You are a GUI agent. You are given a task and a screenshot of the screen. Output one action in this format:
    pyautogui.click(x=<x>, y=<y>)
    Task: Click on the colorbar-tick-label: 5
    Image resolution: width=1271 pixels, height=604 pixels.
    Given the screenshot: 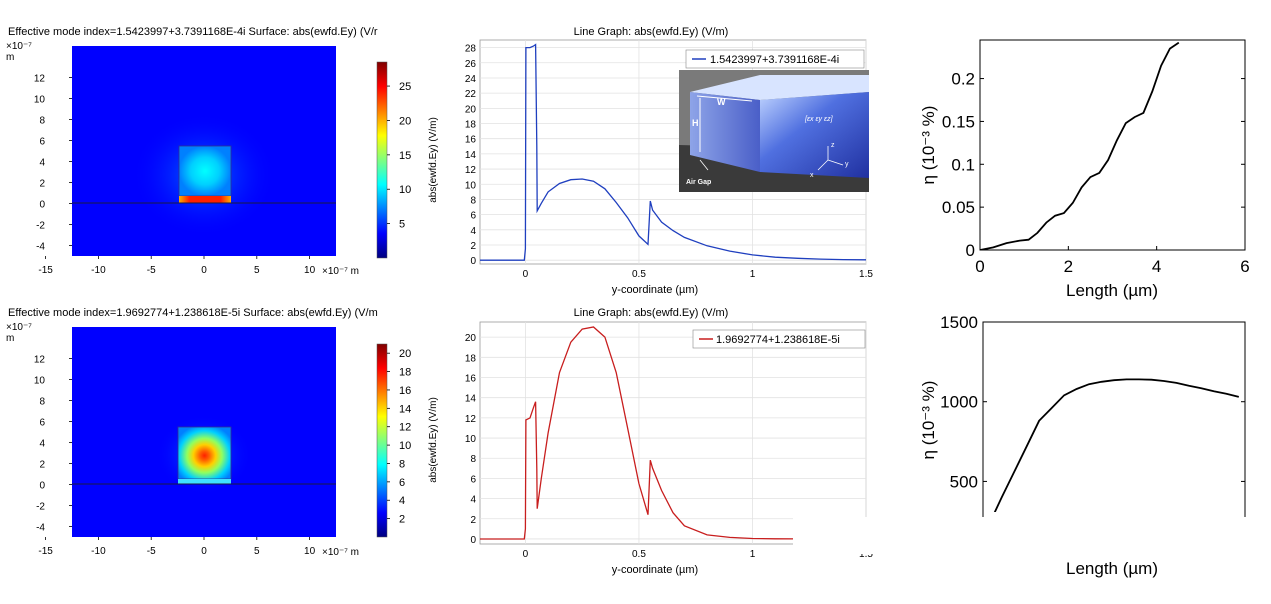 What is the action you would take?
    pyautogui.click(x=402, y=225)
    